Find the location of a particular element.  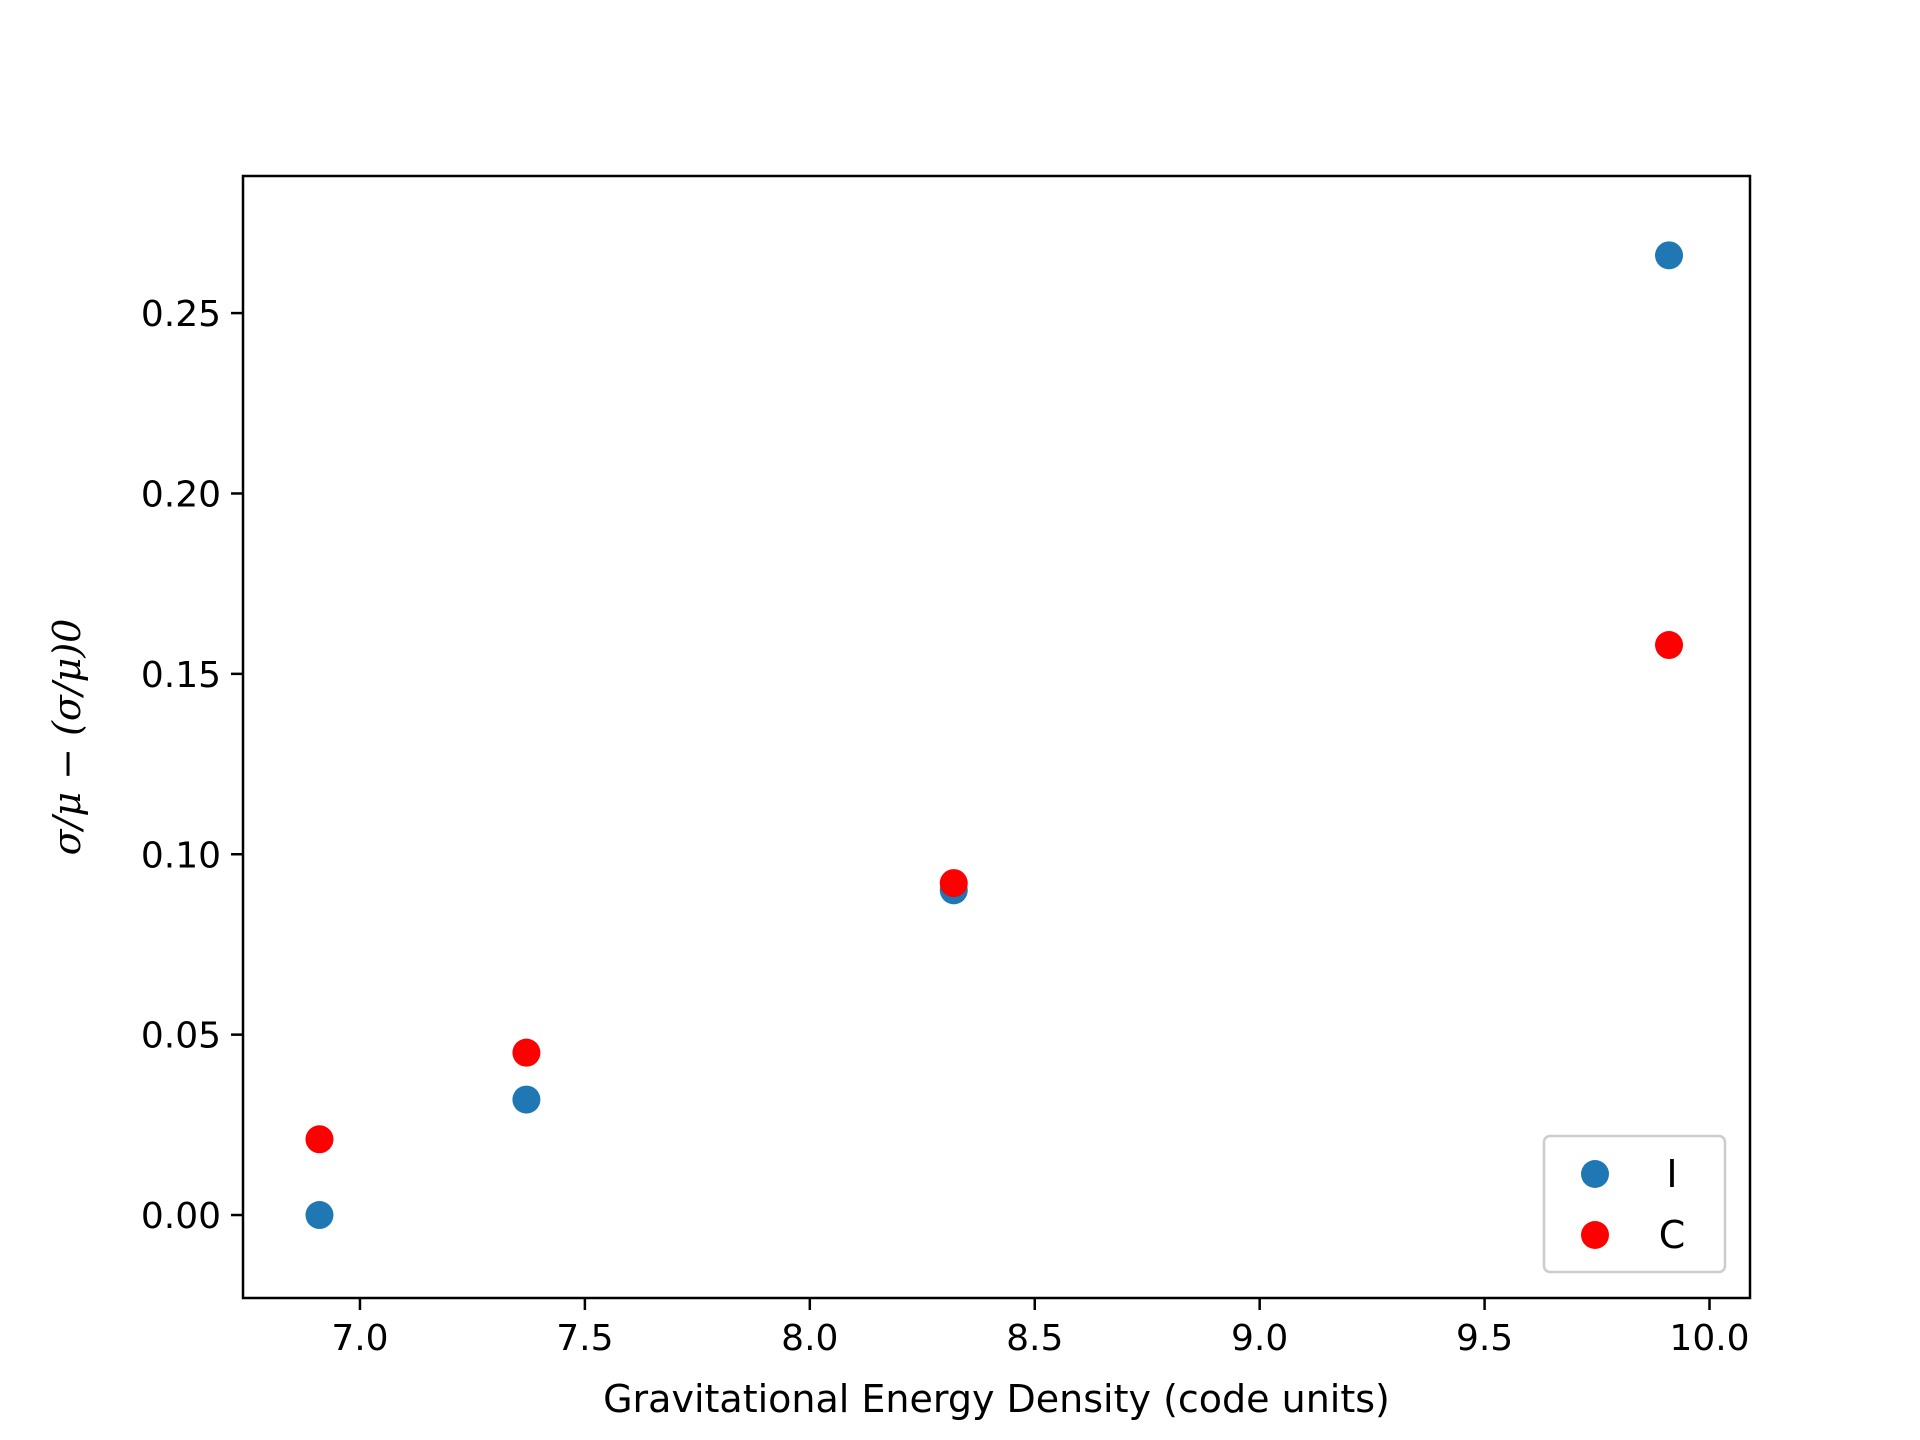

legend-label-c: C is located at coordinates (1672, 1235).